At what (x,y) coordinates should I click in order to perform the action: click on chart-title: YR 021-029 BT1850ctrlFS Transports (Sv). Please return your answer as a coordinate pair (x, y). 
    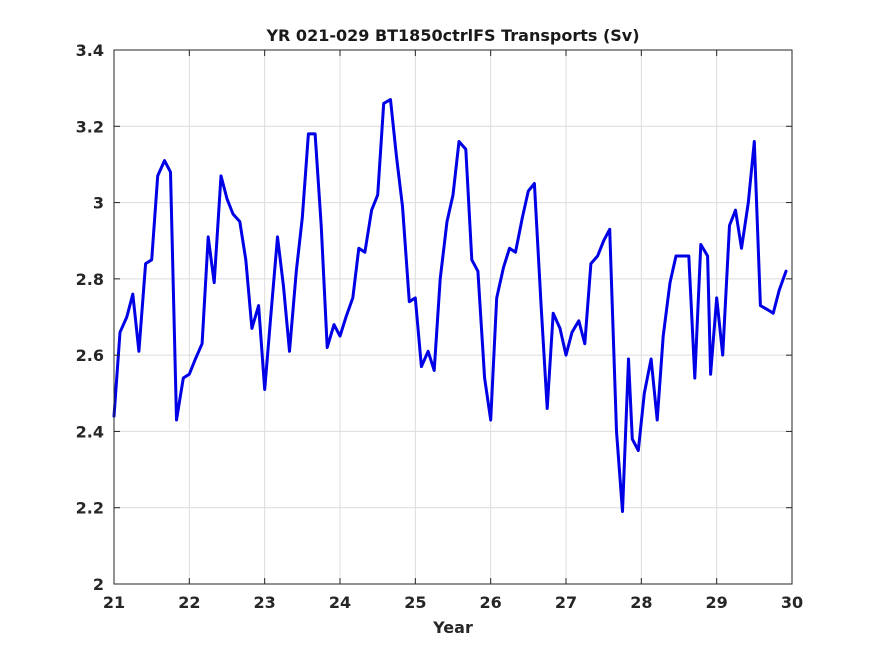
    Looking at the image, I should click on (452, 35).